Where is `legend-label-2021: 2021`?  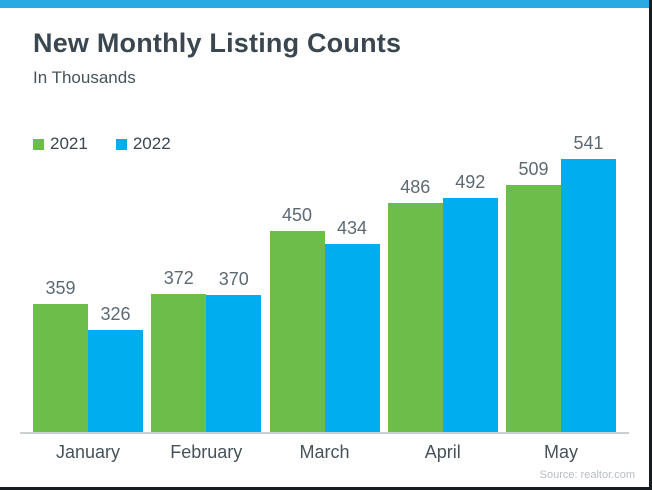 legend-label-2021: 2021 is located at coordinates (69, 144).